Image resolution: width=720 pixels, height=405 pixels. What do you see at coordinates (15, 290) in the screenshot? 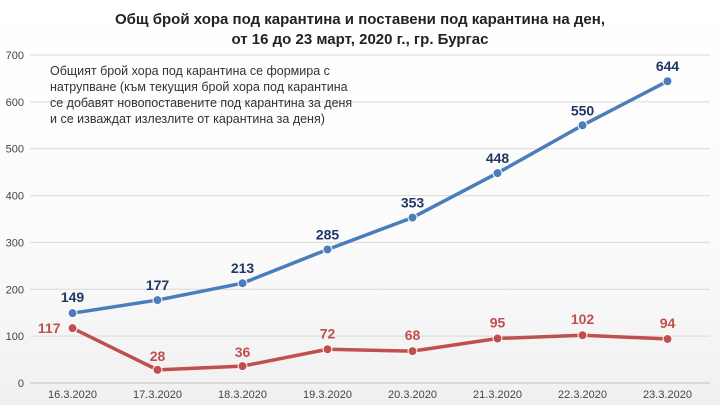
I see `y-tick-label: 200` at bounding box center [15, 290].